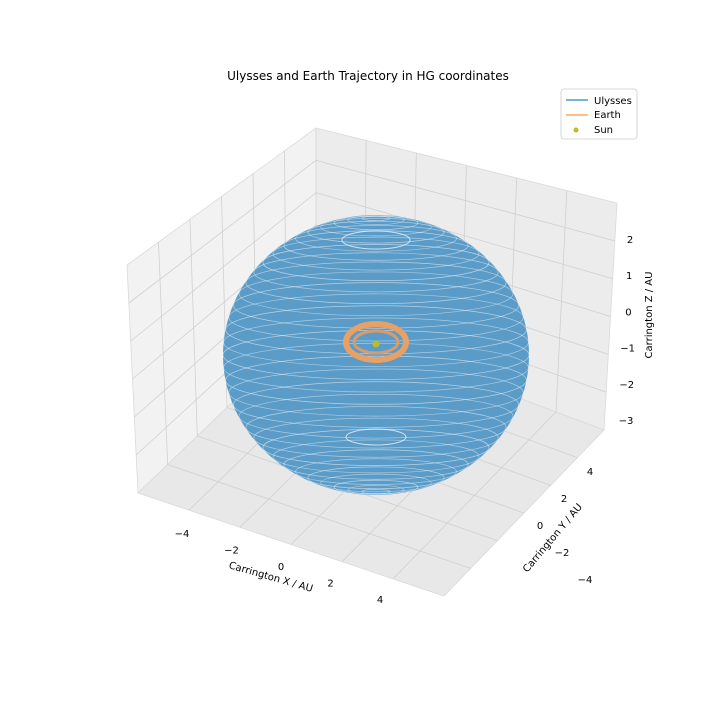  I want to click on earth-orbit-outer, so click(376, 342).